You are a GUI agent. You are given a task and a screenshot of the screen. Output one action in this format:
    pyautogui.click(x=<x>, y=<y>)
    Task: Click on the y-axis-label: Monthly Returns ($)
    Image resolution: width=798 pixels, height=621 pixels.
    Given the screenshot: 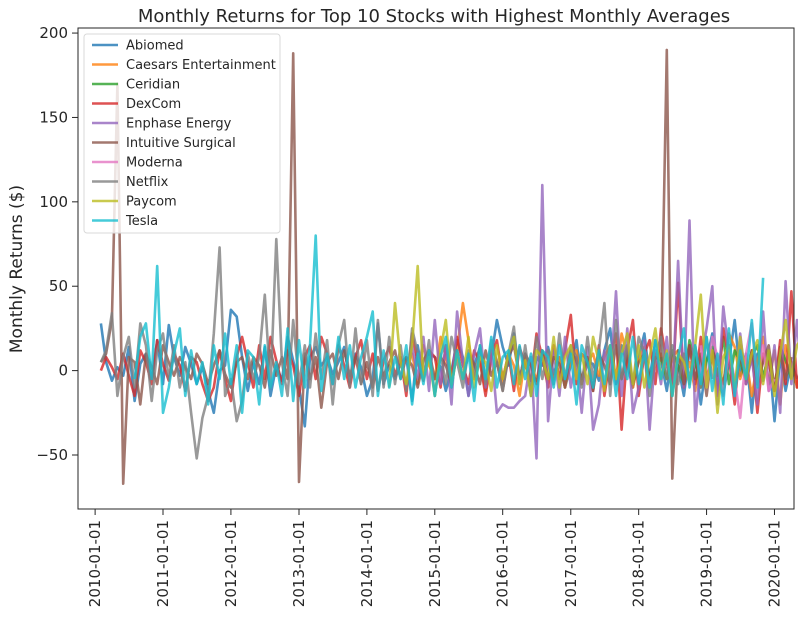 What is the action you would take?
    pyautogui.click(x=17, y=269)
    